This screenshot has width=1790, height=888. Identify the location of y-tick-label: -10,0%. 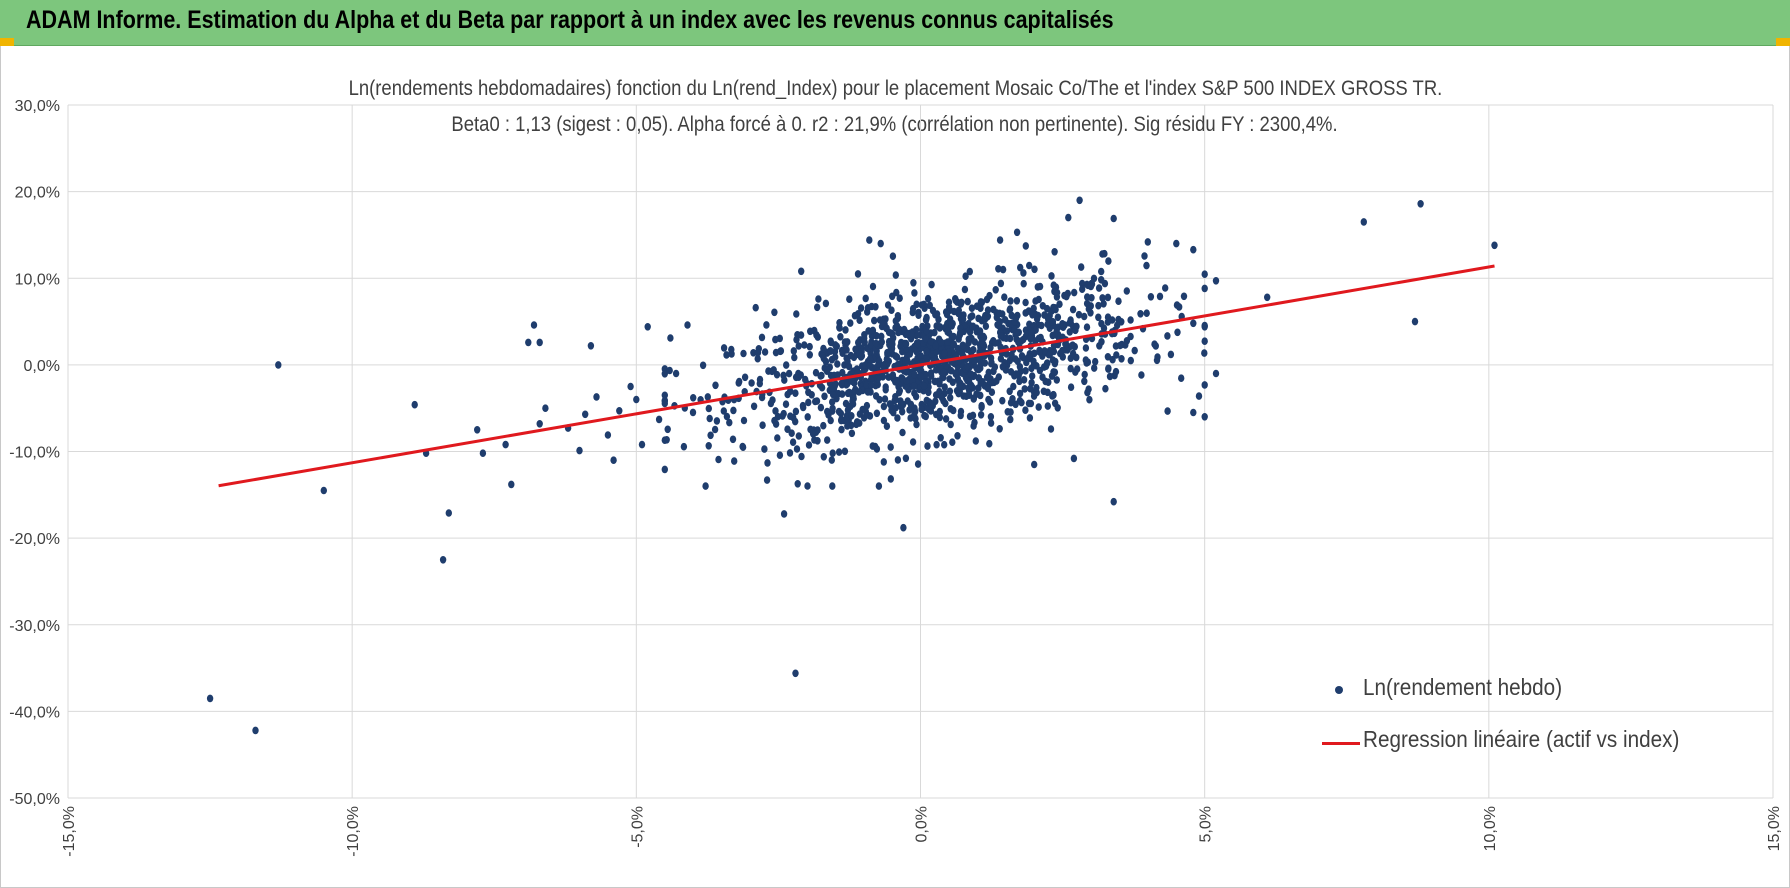
(34, 453).